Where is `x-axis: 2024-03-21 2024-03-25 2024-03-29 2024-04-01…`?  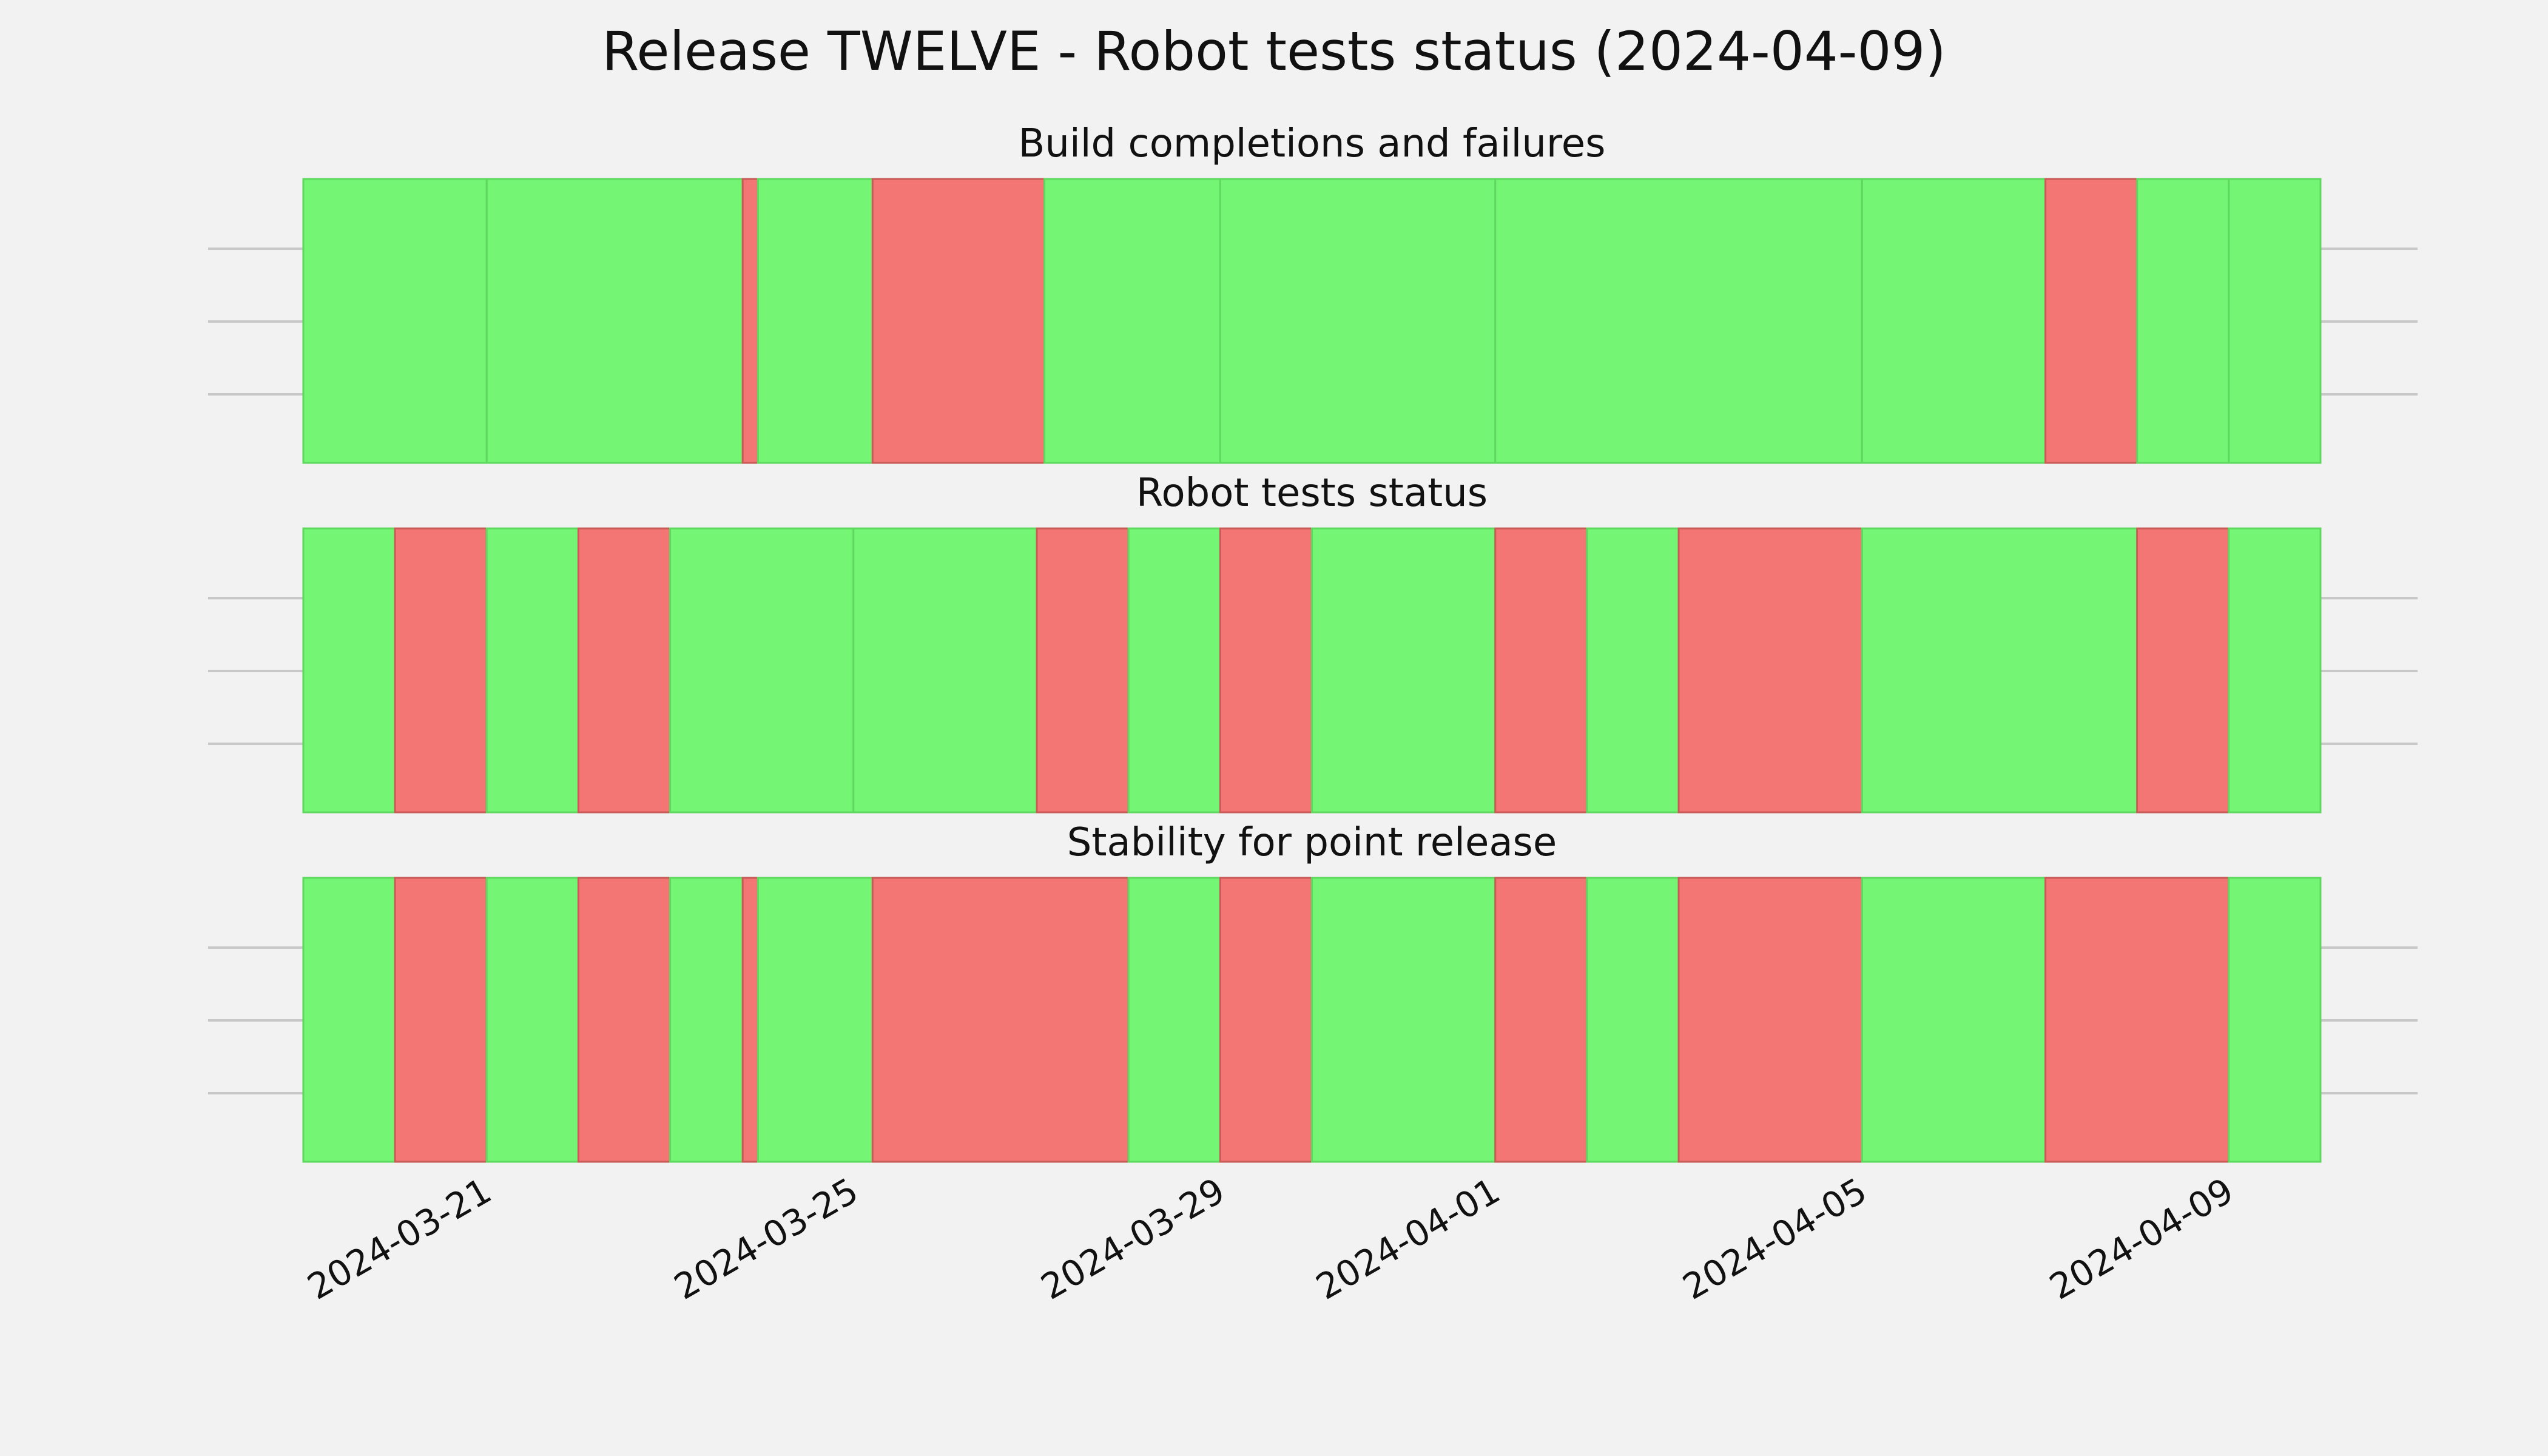
x-axis: 2024-03-21 2024-03-25 2024-03-29 2024-04-01… is located at coordinates (1270, 1238).